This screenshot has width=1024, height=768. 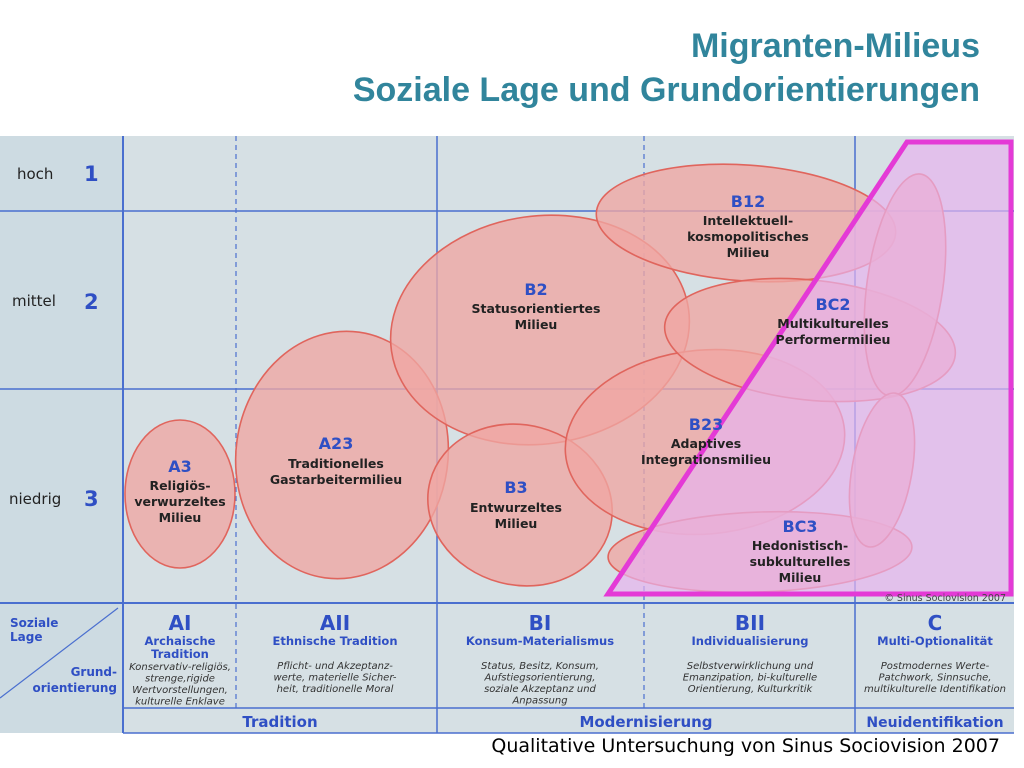 What do you see at coordinates (800, 561) in the screenshot?
I see `milieu-name-bc3: Hedonistisch-subkulturelles Milieu` at bounding box center [800, 561].